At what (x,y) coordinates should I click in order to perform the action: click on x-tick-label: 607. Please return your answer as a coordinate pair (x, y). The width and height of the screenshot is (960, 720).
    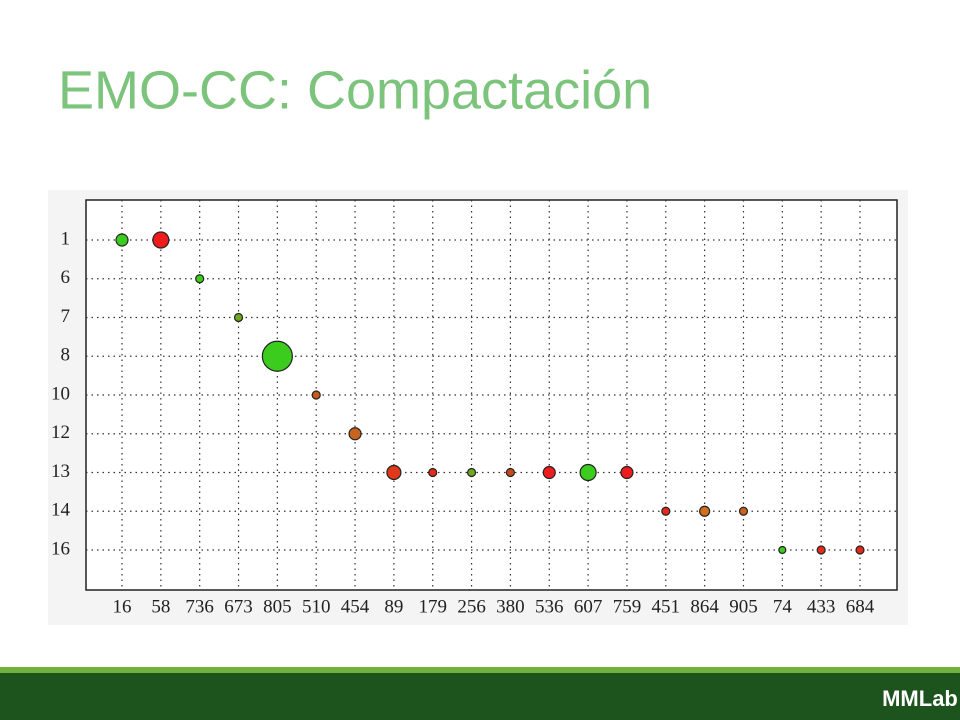
    Looking at the image, I should click on (588, 606).